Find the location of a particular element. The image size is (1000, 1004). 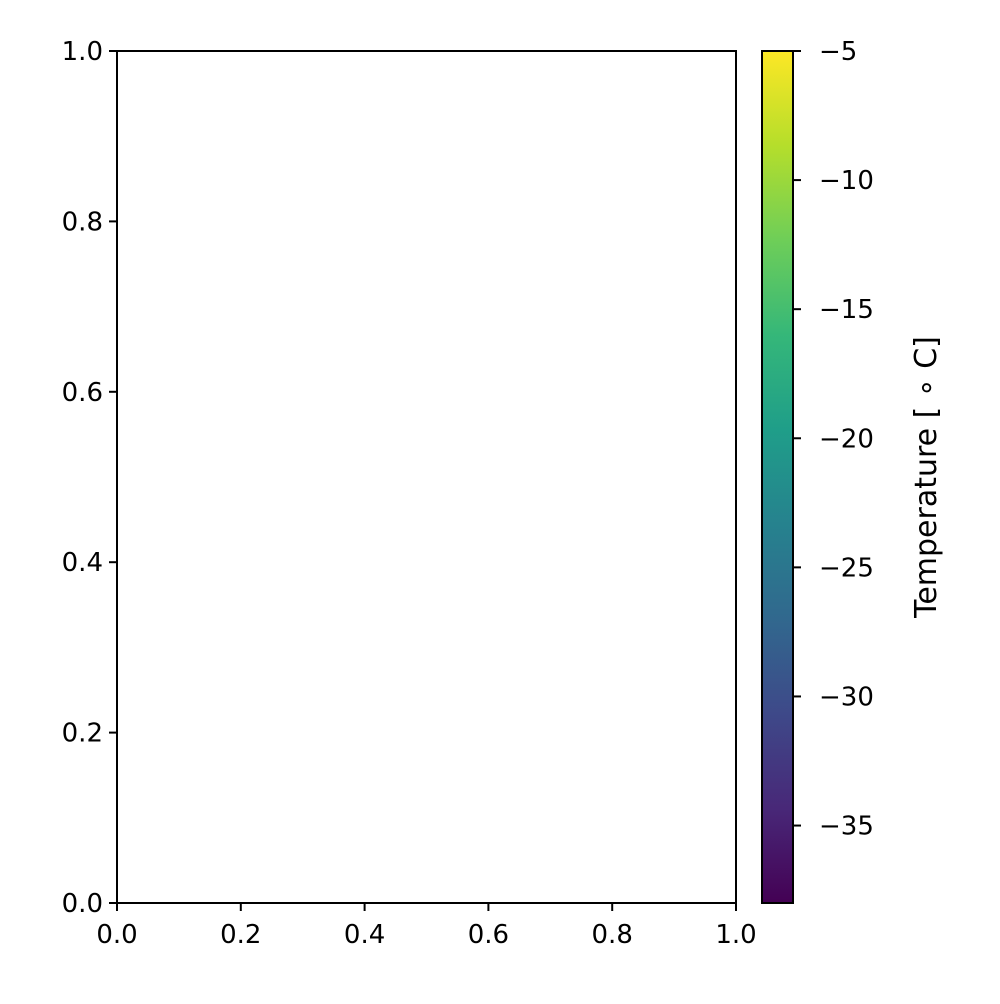

x-axis-ticks: 0.0 0.2 0.4 0.6 0.8 1.0 is located at coordinates (426, 926).